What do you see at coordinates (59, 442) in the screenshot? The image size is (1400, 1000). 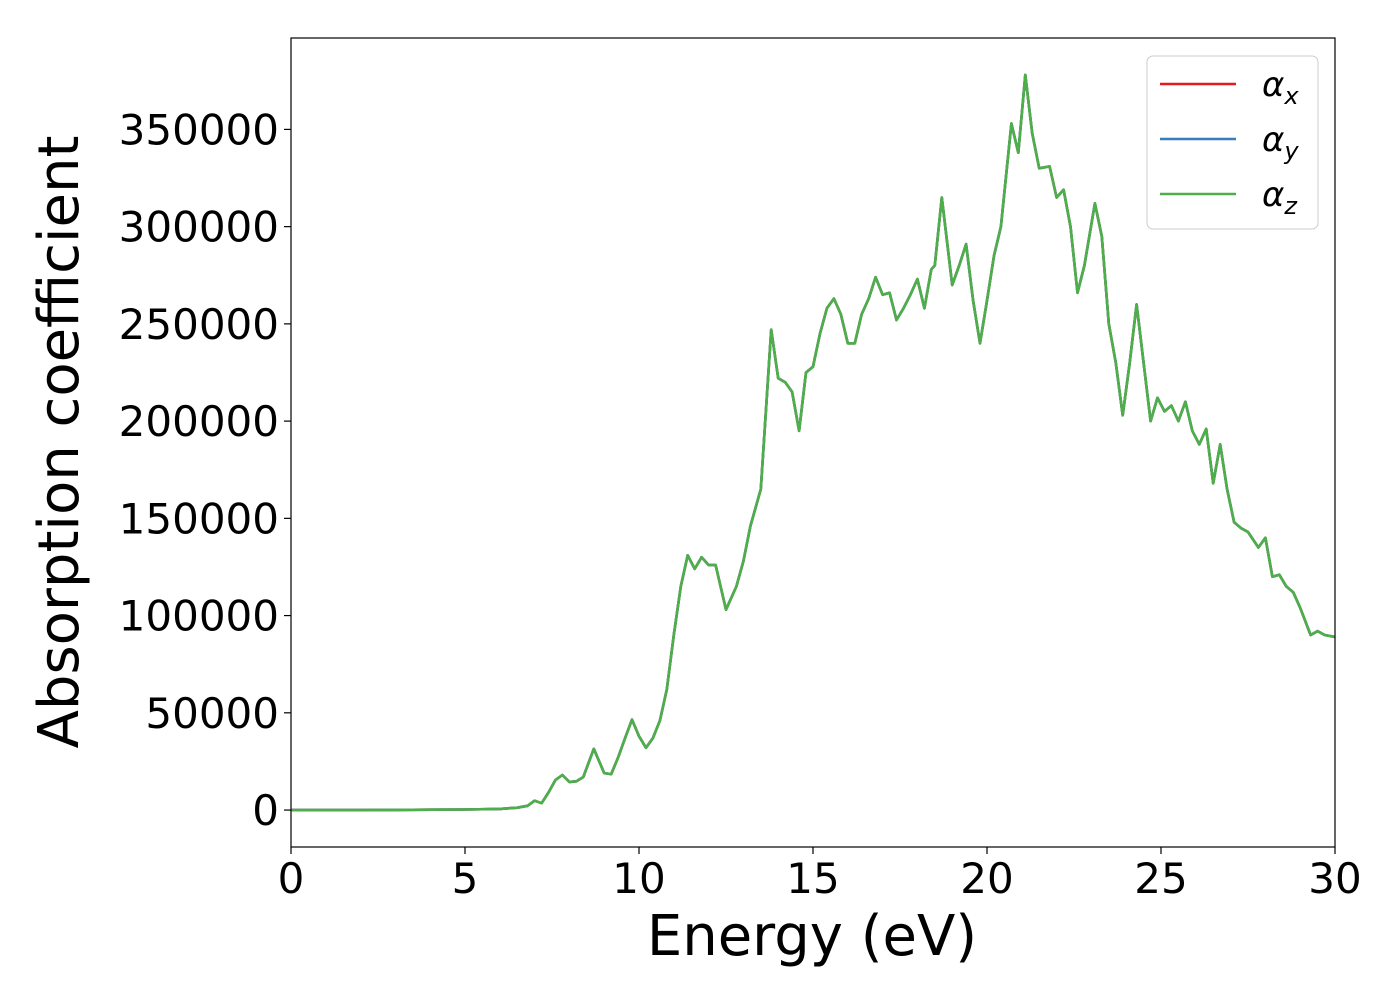 I see `y-axis-label: Absorption coefficient` at bounding box center [59, 442].